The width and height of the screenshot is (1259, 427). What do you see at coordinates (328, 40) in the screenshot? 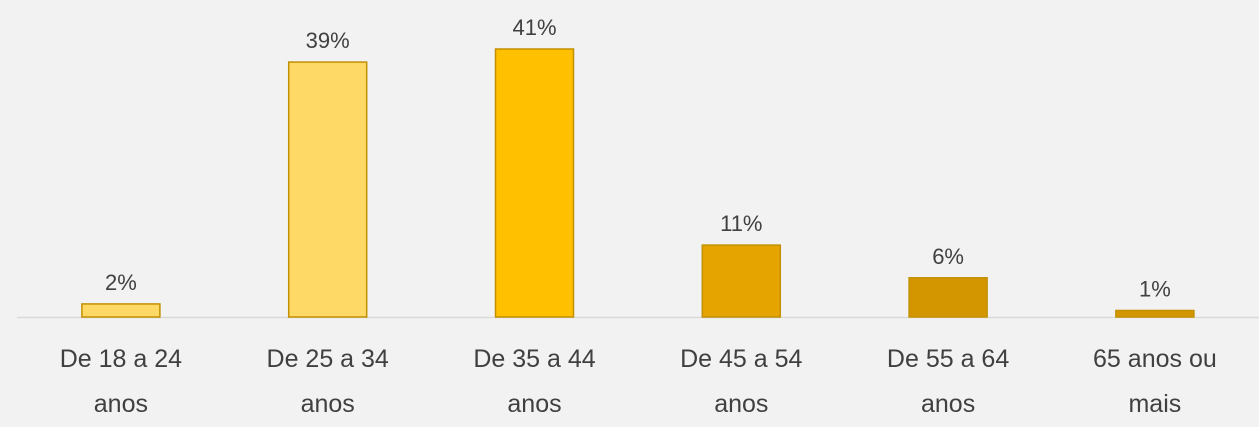
I see `value-label: 39%` at bounding box center [328, 40].